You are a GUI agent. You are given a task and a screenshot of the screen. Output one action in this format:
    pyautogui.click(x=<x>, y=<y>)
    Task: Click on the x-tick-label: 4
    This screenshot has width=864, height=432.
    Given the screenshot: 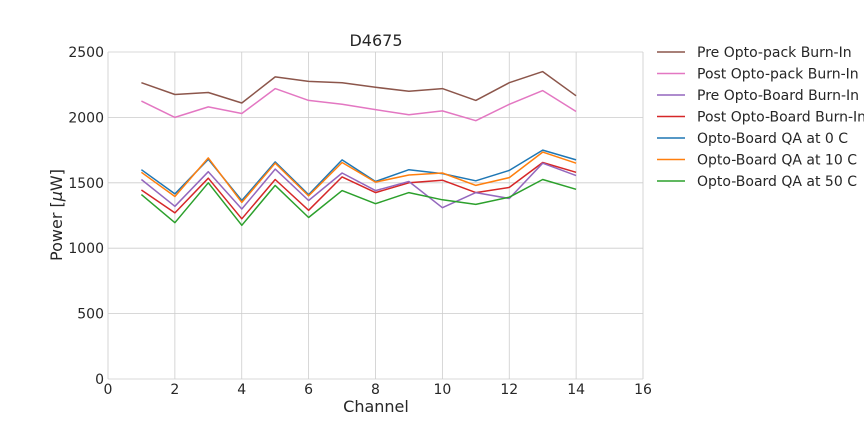 What is the action you would take?
    pyautogui.click(x=241, y=390)
    